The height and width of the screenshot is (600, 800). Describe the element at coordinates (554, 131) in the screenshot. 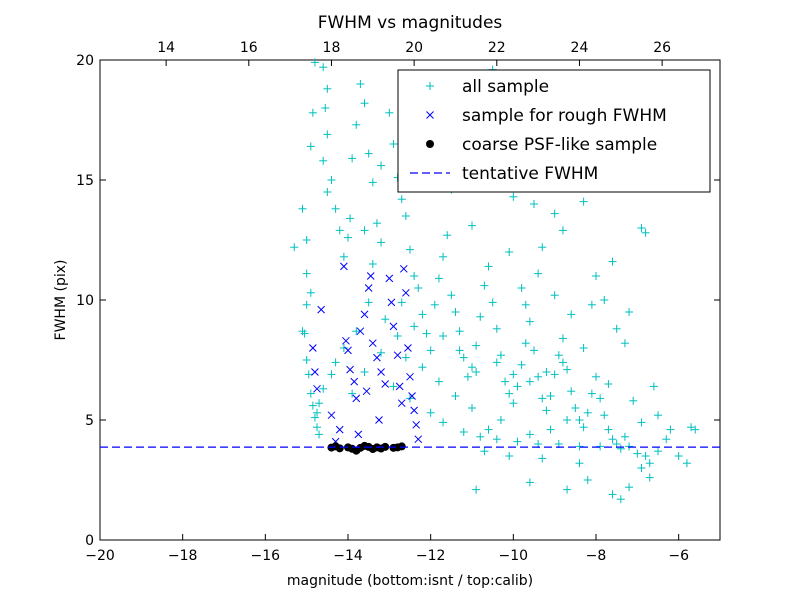

I see `legend-box` at that location.